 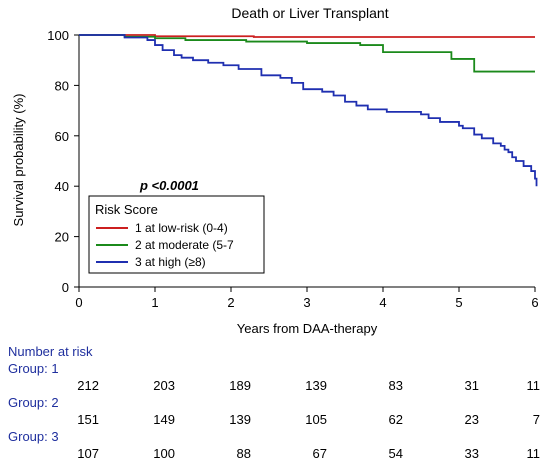 I want to click on x-tick-label: 0, so click(x=78, y=302).